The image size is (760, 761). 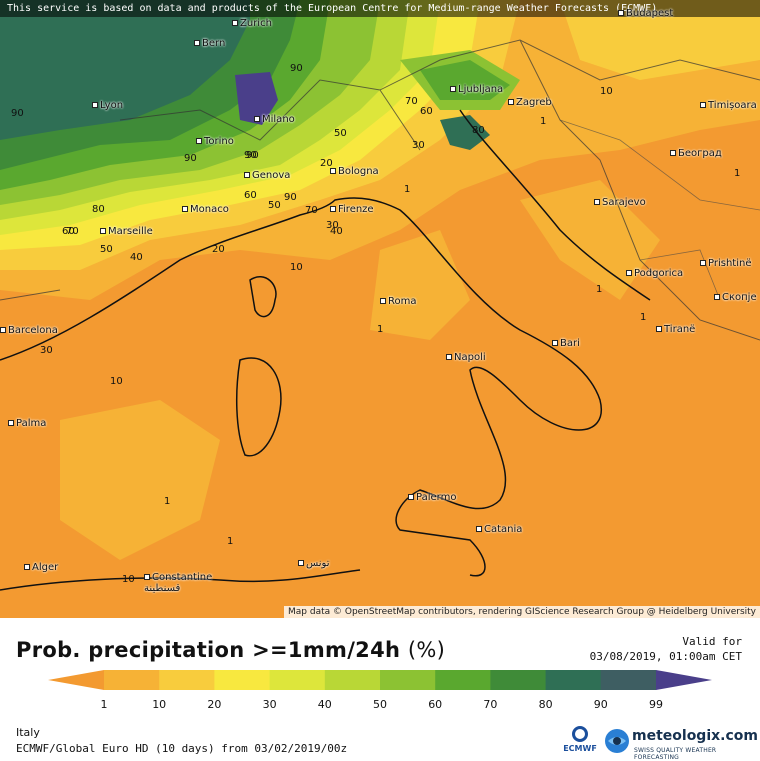 I want to click on scale-tick-label: 1, so click(x=104, y=704).